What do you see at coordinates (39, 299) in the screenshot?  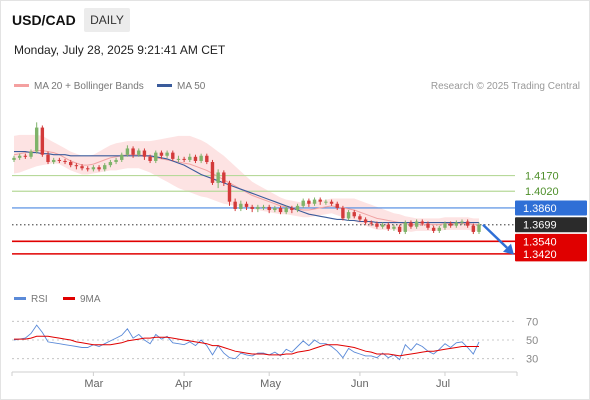 I see `legend-rsi-label: RSI` at bounding box center [39, 299].